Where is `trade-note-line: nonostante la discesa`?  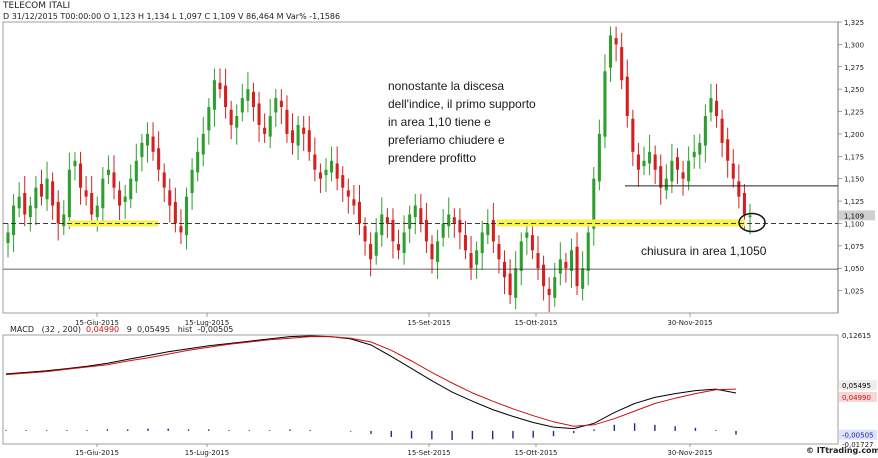 trade-note-line: nonostante la discesa is located at coordinates (446, 86).